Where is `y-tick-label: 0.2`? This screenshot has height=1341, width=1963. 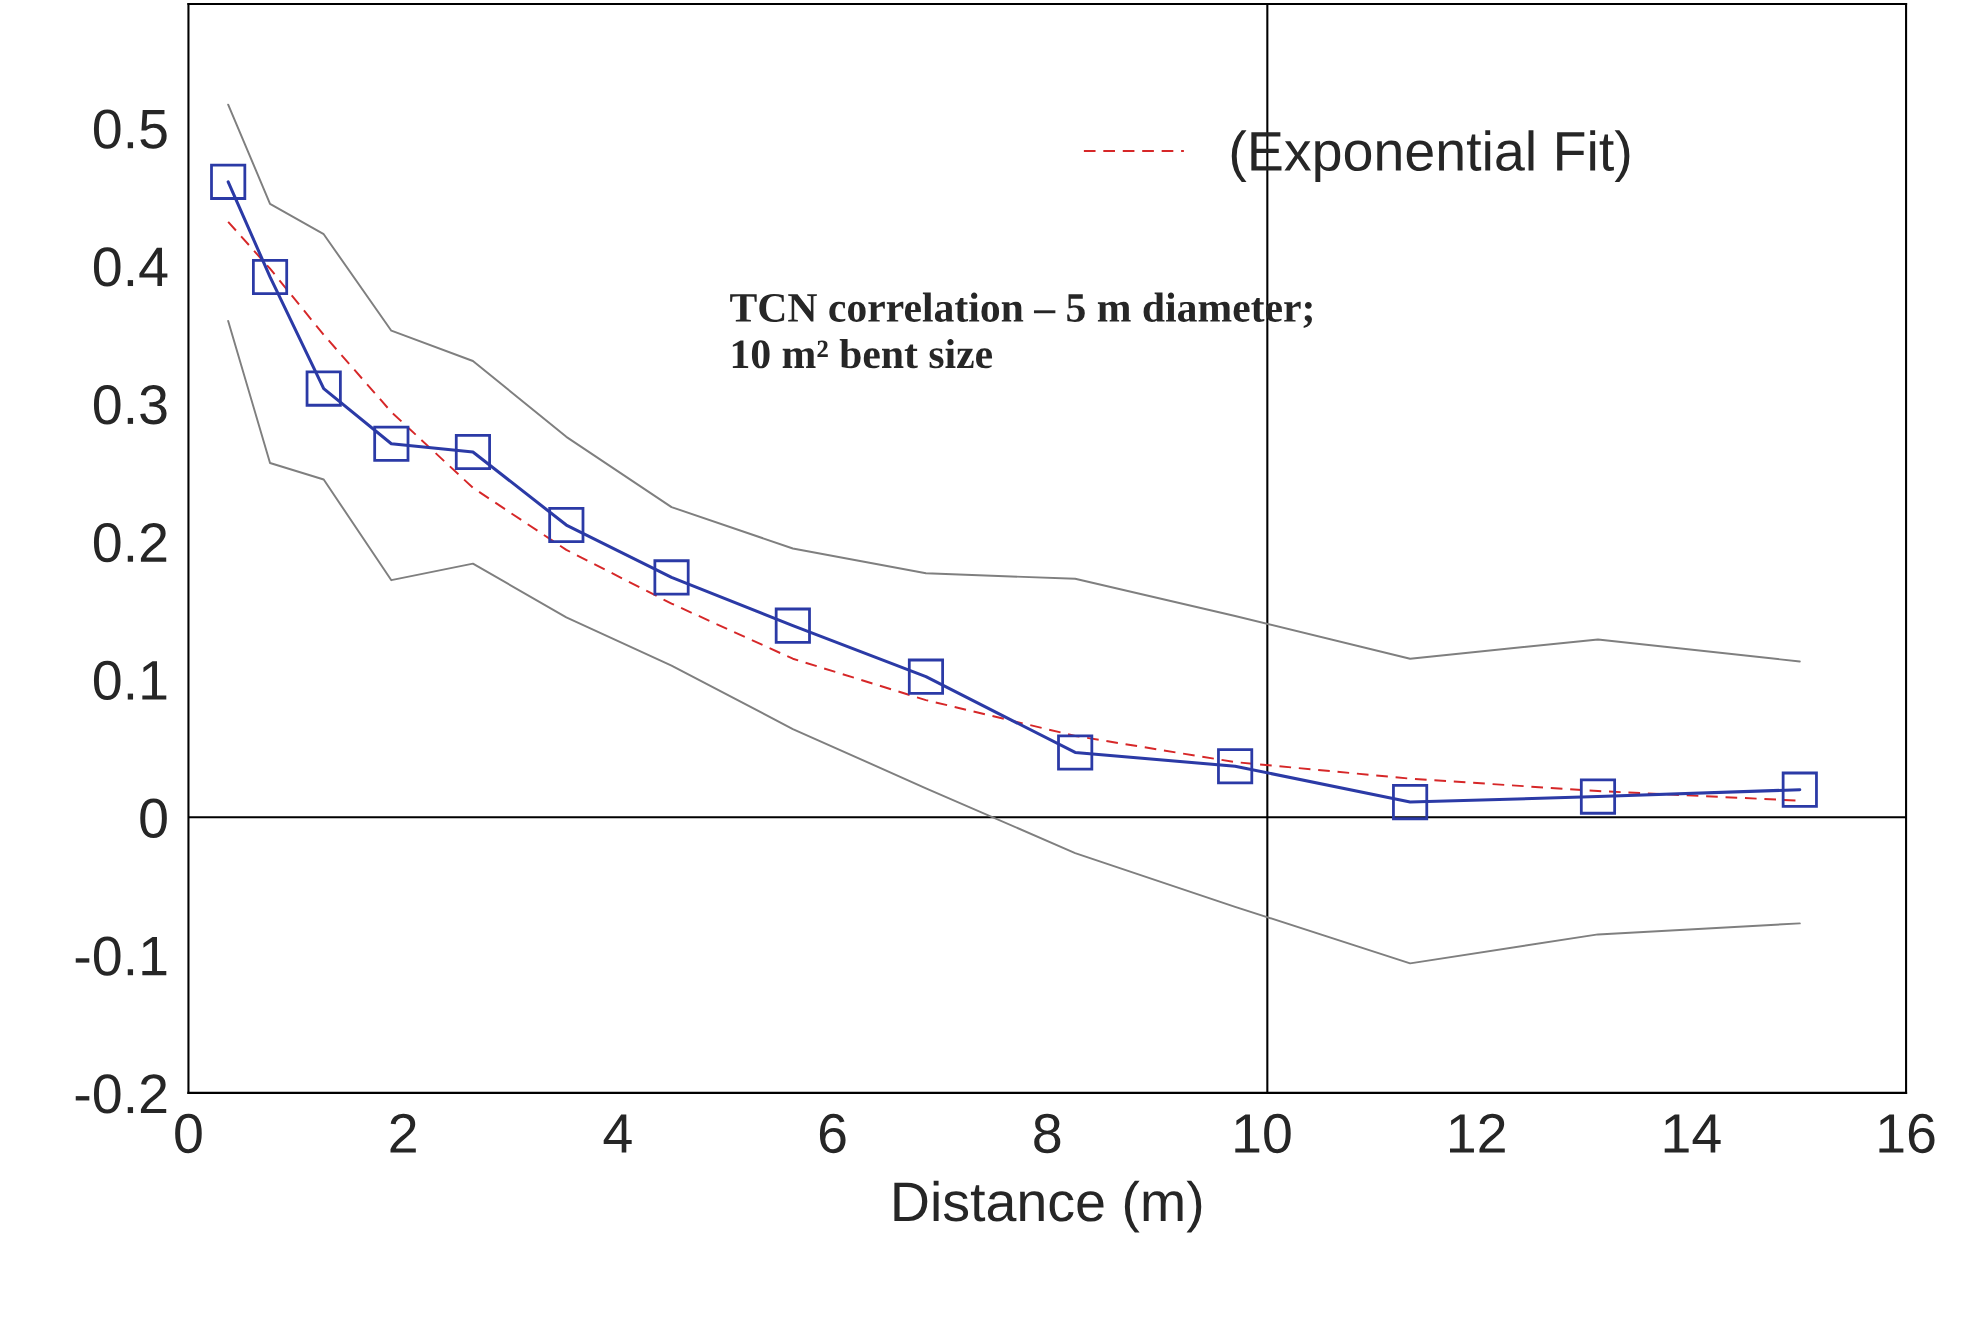 y-tick-label: 0.2 is located at coordinates (130, 542).